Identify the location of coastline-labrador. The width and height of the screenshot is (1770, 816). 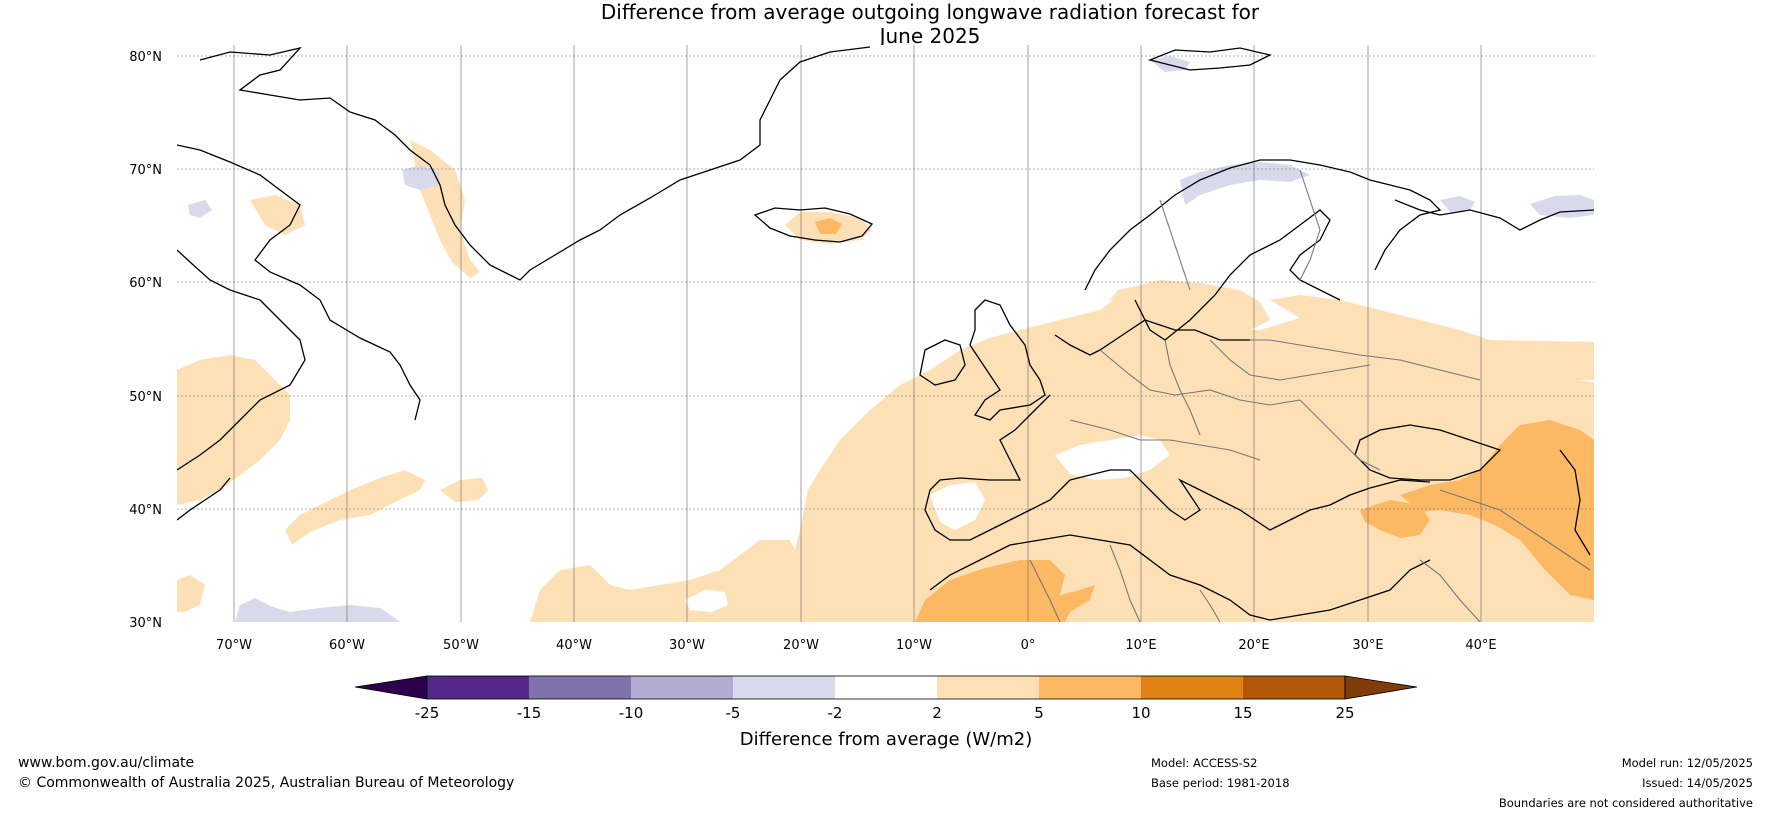
(241, 360).